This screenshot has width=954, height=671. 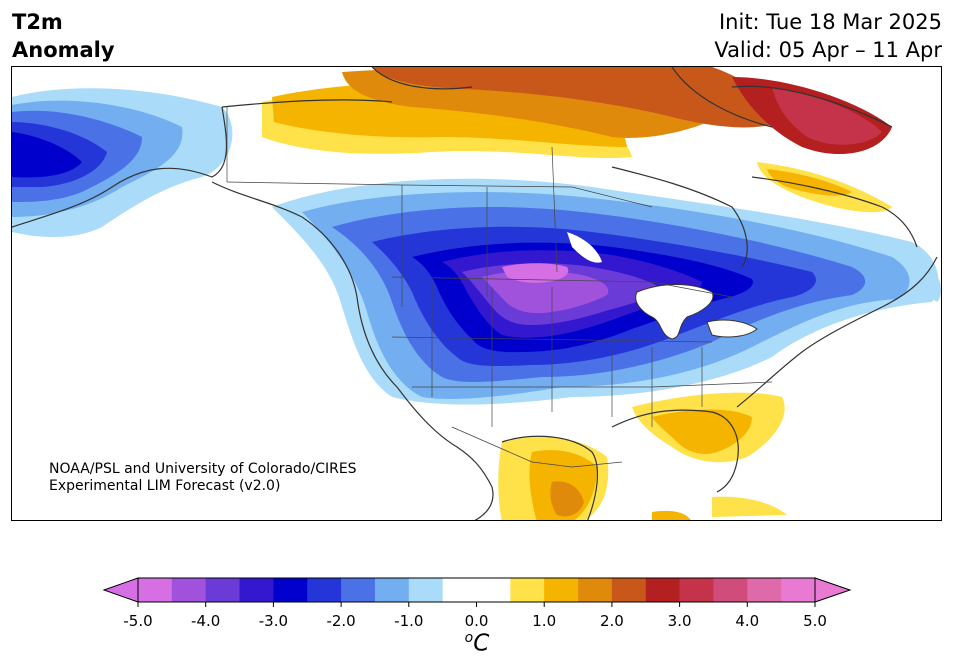 What do you see at coordinates (544, 621) in the screenshot?
I see `colorbar-tick-label: 1.0` at bounding box center [544, 621].